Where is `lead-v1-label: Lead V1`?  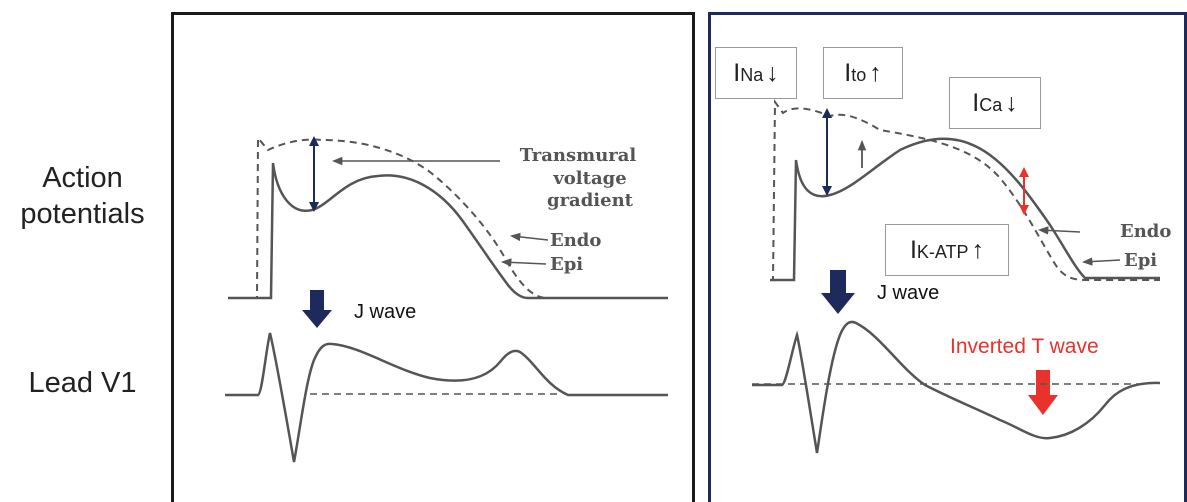 lead-v1-label: Lead V1 is located at coordinates (82, 383).